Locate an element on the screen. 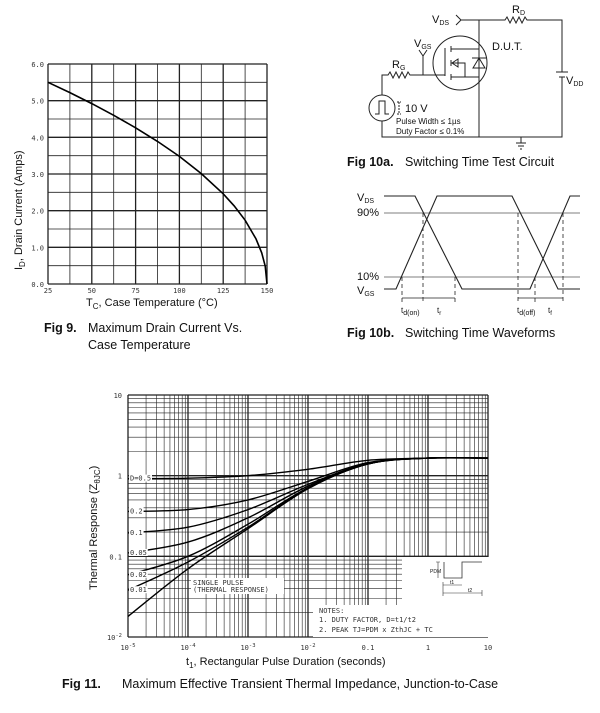  fig9-drain-current-curve is located at coordinates (157, 183).